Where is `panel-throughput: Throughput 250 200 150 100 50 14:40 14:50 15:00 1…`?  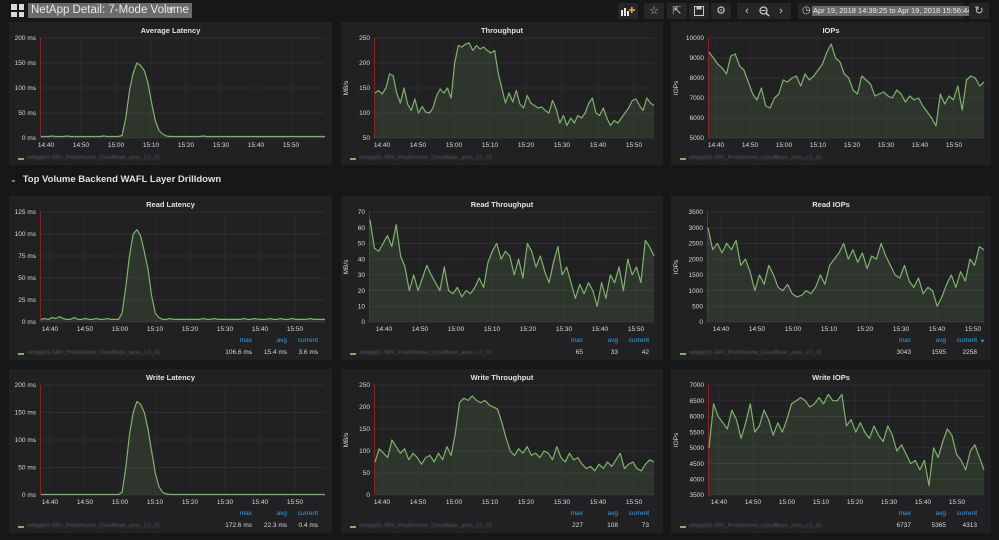 panel-throughput: Throughput 250 200 150 100 50 14:40 14:50 15:00 1… is located at coordinates (502, 93).